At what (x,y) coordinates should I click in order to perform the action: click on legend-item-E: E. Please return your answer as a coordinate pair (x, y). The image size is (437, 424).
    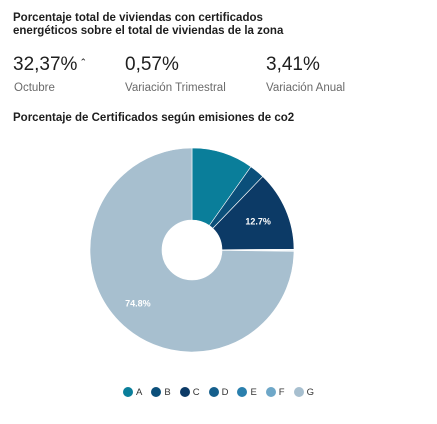
    Looking at the image, I should click on (247, 392).